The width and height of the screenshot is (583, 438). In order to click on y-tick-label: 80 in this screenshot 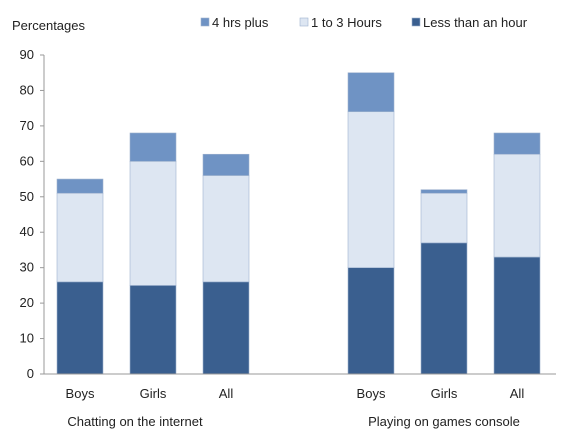, I will do `click(27, 89)`.